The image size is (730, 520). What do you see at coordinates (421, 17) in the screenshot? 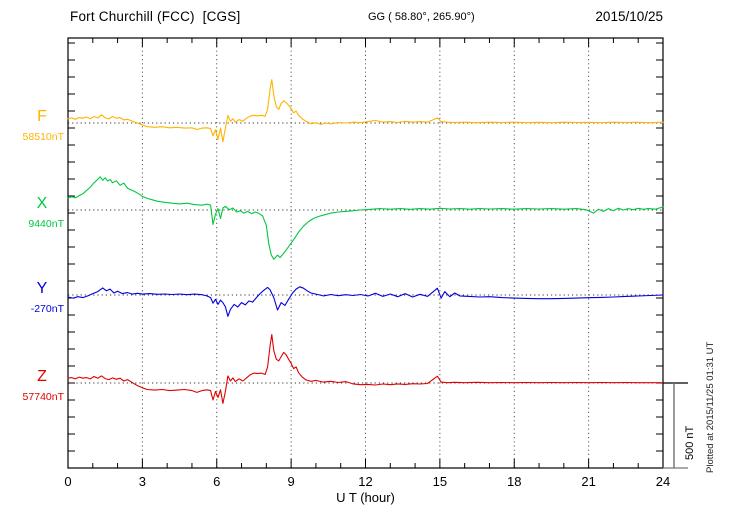
I see `geographic-coords: GG ( 58.80°, 265.90°)` at bounding box center [421, 17].